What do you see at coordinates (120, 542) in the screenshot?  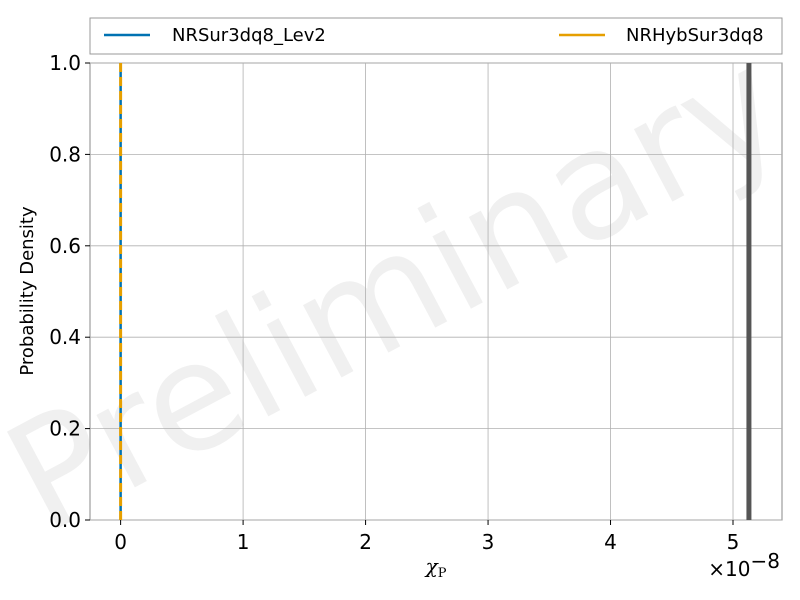 I see `x-tick-label: 0` at bounding box center [120, 542].